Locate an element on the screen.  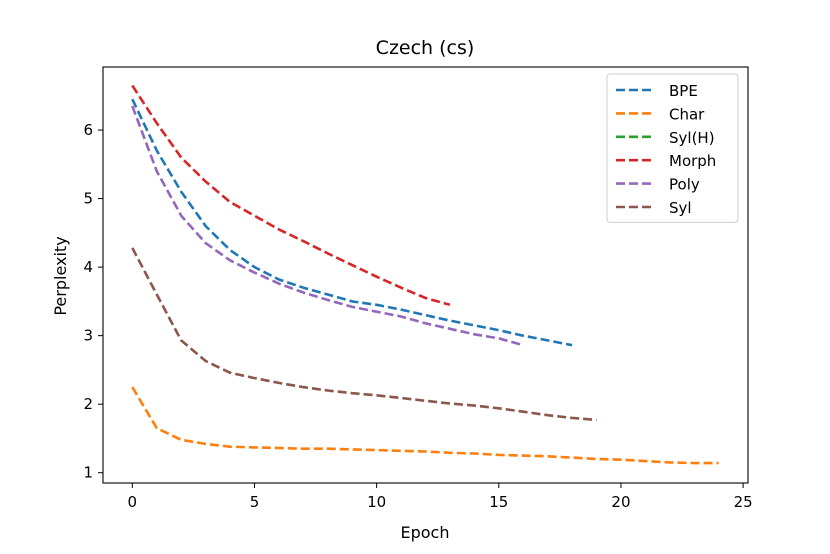
x-tick-label: 15 is located at coordinates (498, 502).